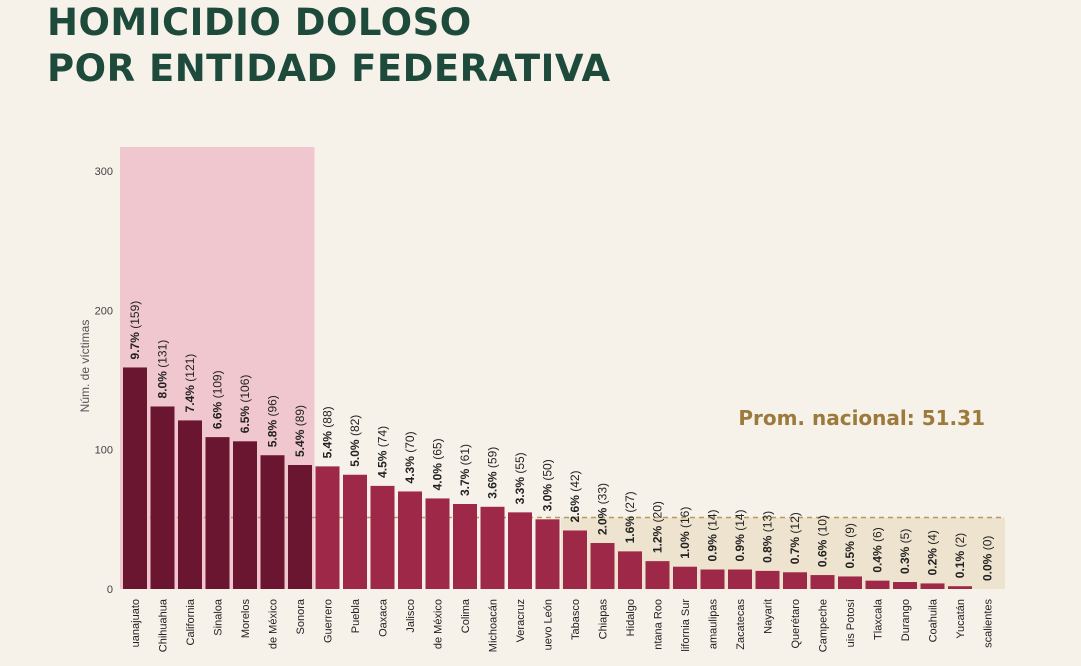 Image resolution: width=1081 pixels, height=666 pixels. I want to click on data-label-percent: 0.4%, so click(878, 559).